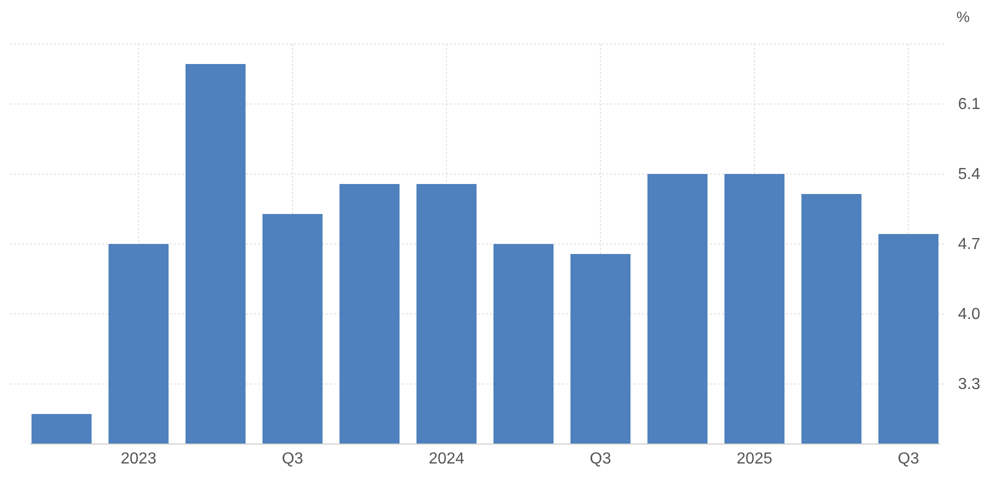 The image size is (1000, 495). Describe the element at coordinates (969, 245) in the screenshot. I see `y-tick-label: 4.7` at that location.